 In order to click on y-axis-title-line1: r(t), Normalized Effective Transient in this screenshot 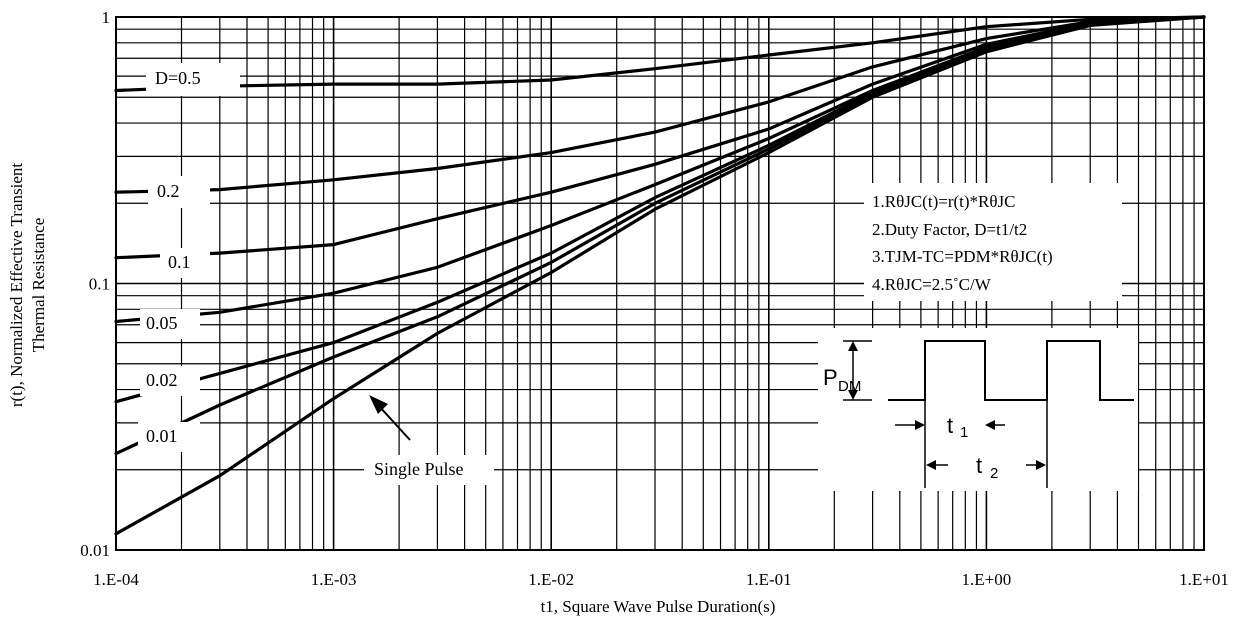, I will do `click(16, 285)`.